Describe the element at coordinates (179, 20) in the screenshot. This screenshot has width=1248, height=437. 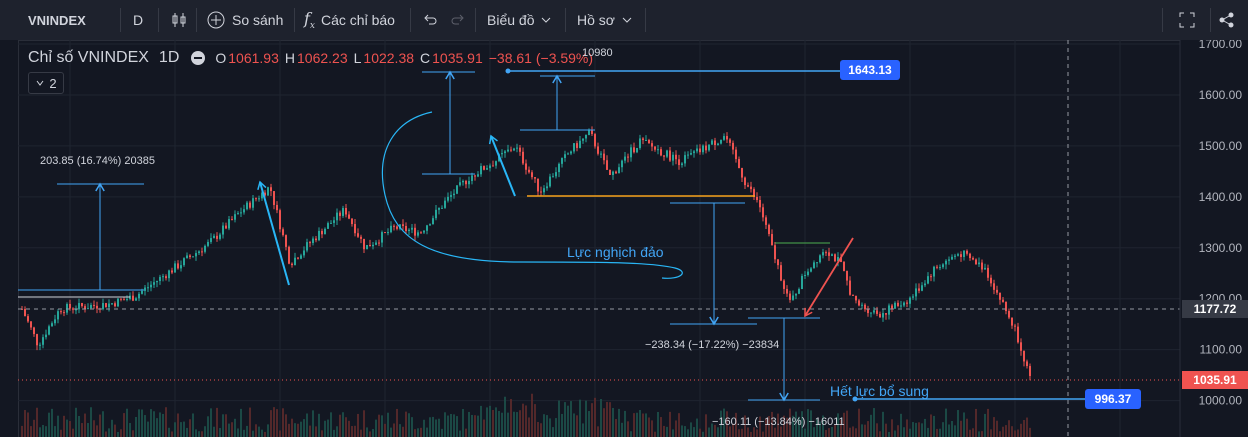
I see `chart-type-button` at that location.